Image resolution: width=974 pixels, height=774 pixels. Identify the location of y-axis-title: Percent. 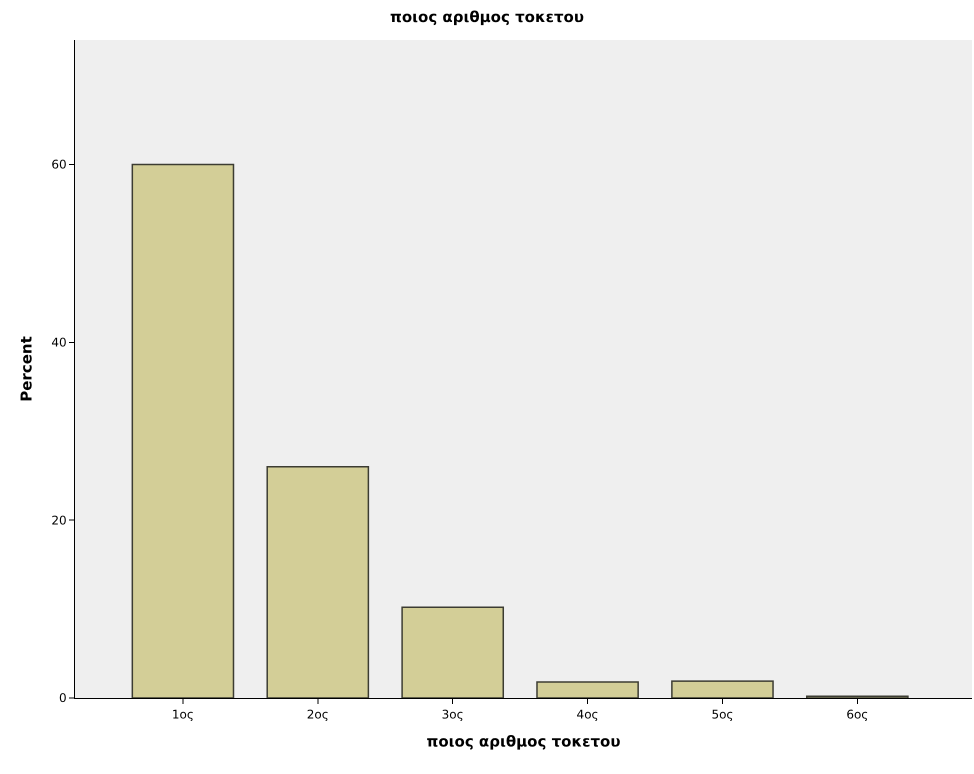
(27, 369).